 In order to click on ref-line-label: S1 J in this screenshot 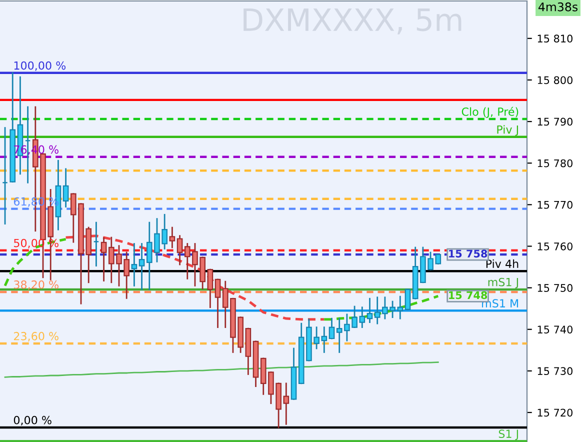, I will do `click(508, 435)`.